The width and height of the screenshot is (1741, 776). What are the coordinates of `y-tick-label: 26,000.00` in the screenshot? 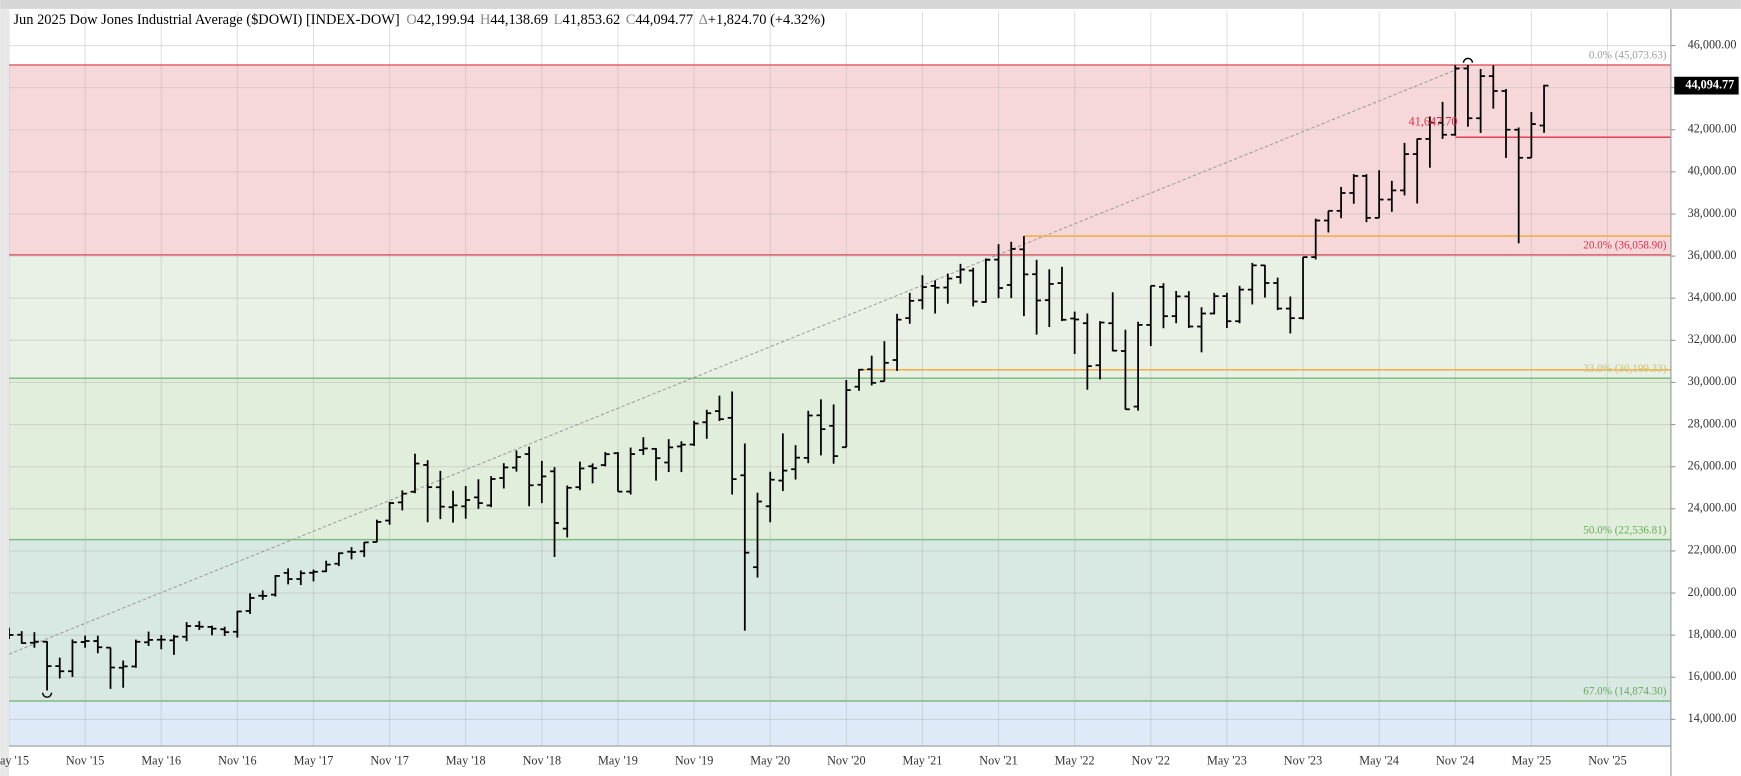 It's located at (1712, 465).